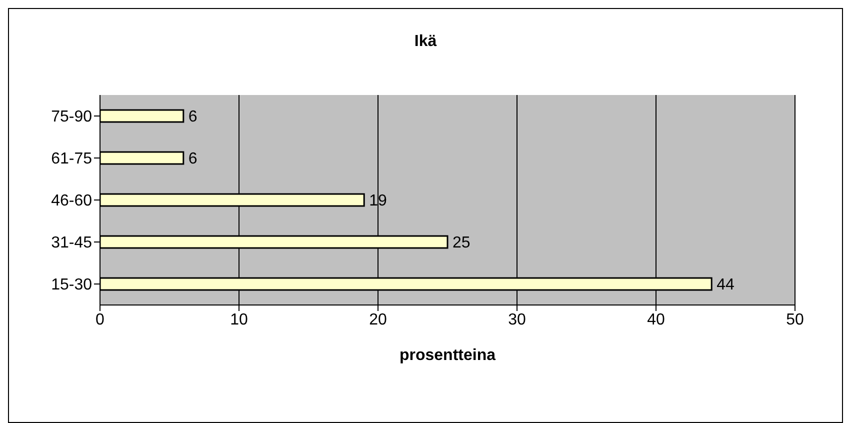 This screenshot has height=423, width=850. What do you see at coordinates (425, 42) in the screenshot?
I see `chart-title: Ikä` at bounding box center [425, 42].